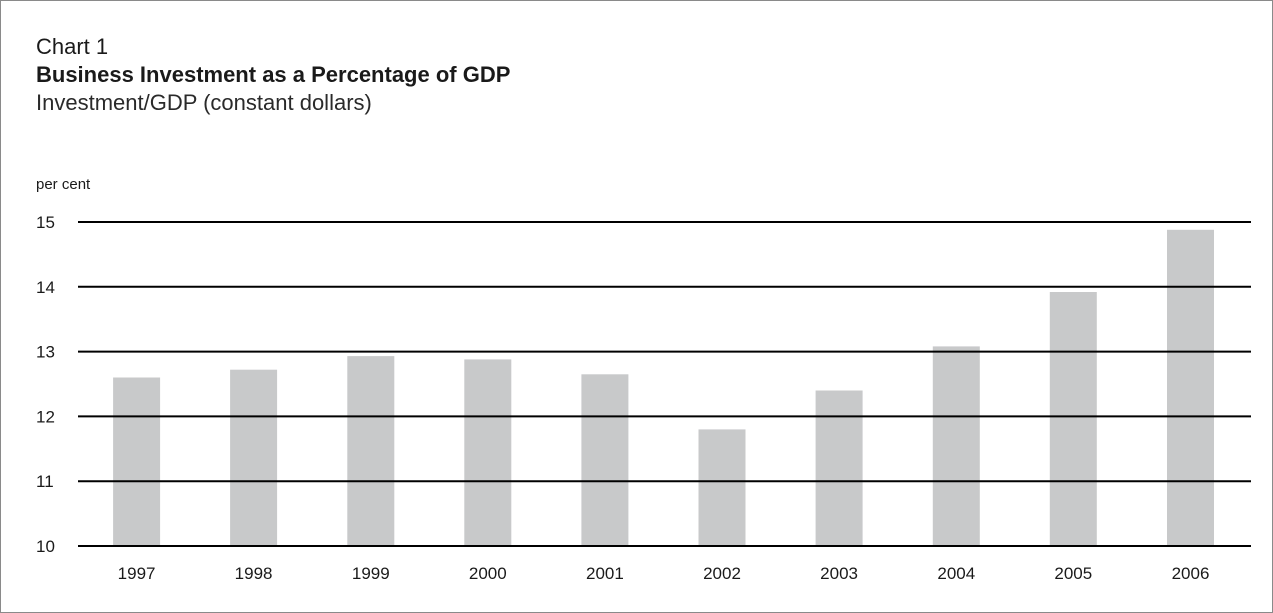  What do you see at coordinates (45, 287) in the screenshot?
I see `y-tick-label-14: 14` at bounding box center [45, 287].